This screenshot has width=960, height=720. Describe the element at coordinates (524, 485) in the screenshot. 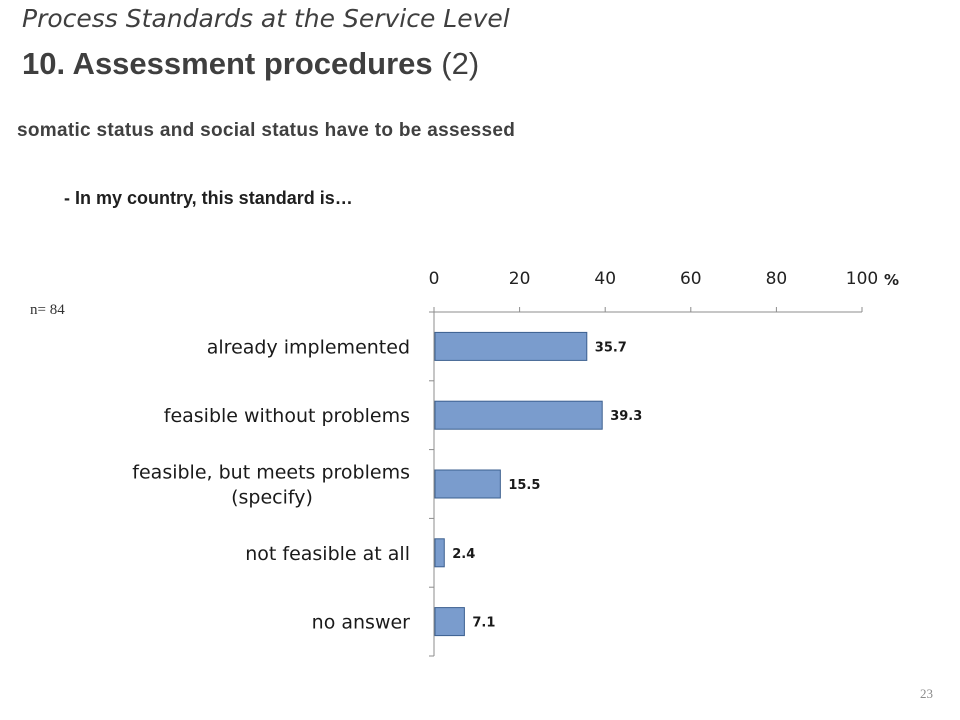

I see `data-label: 15.5` at that location.